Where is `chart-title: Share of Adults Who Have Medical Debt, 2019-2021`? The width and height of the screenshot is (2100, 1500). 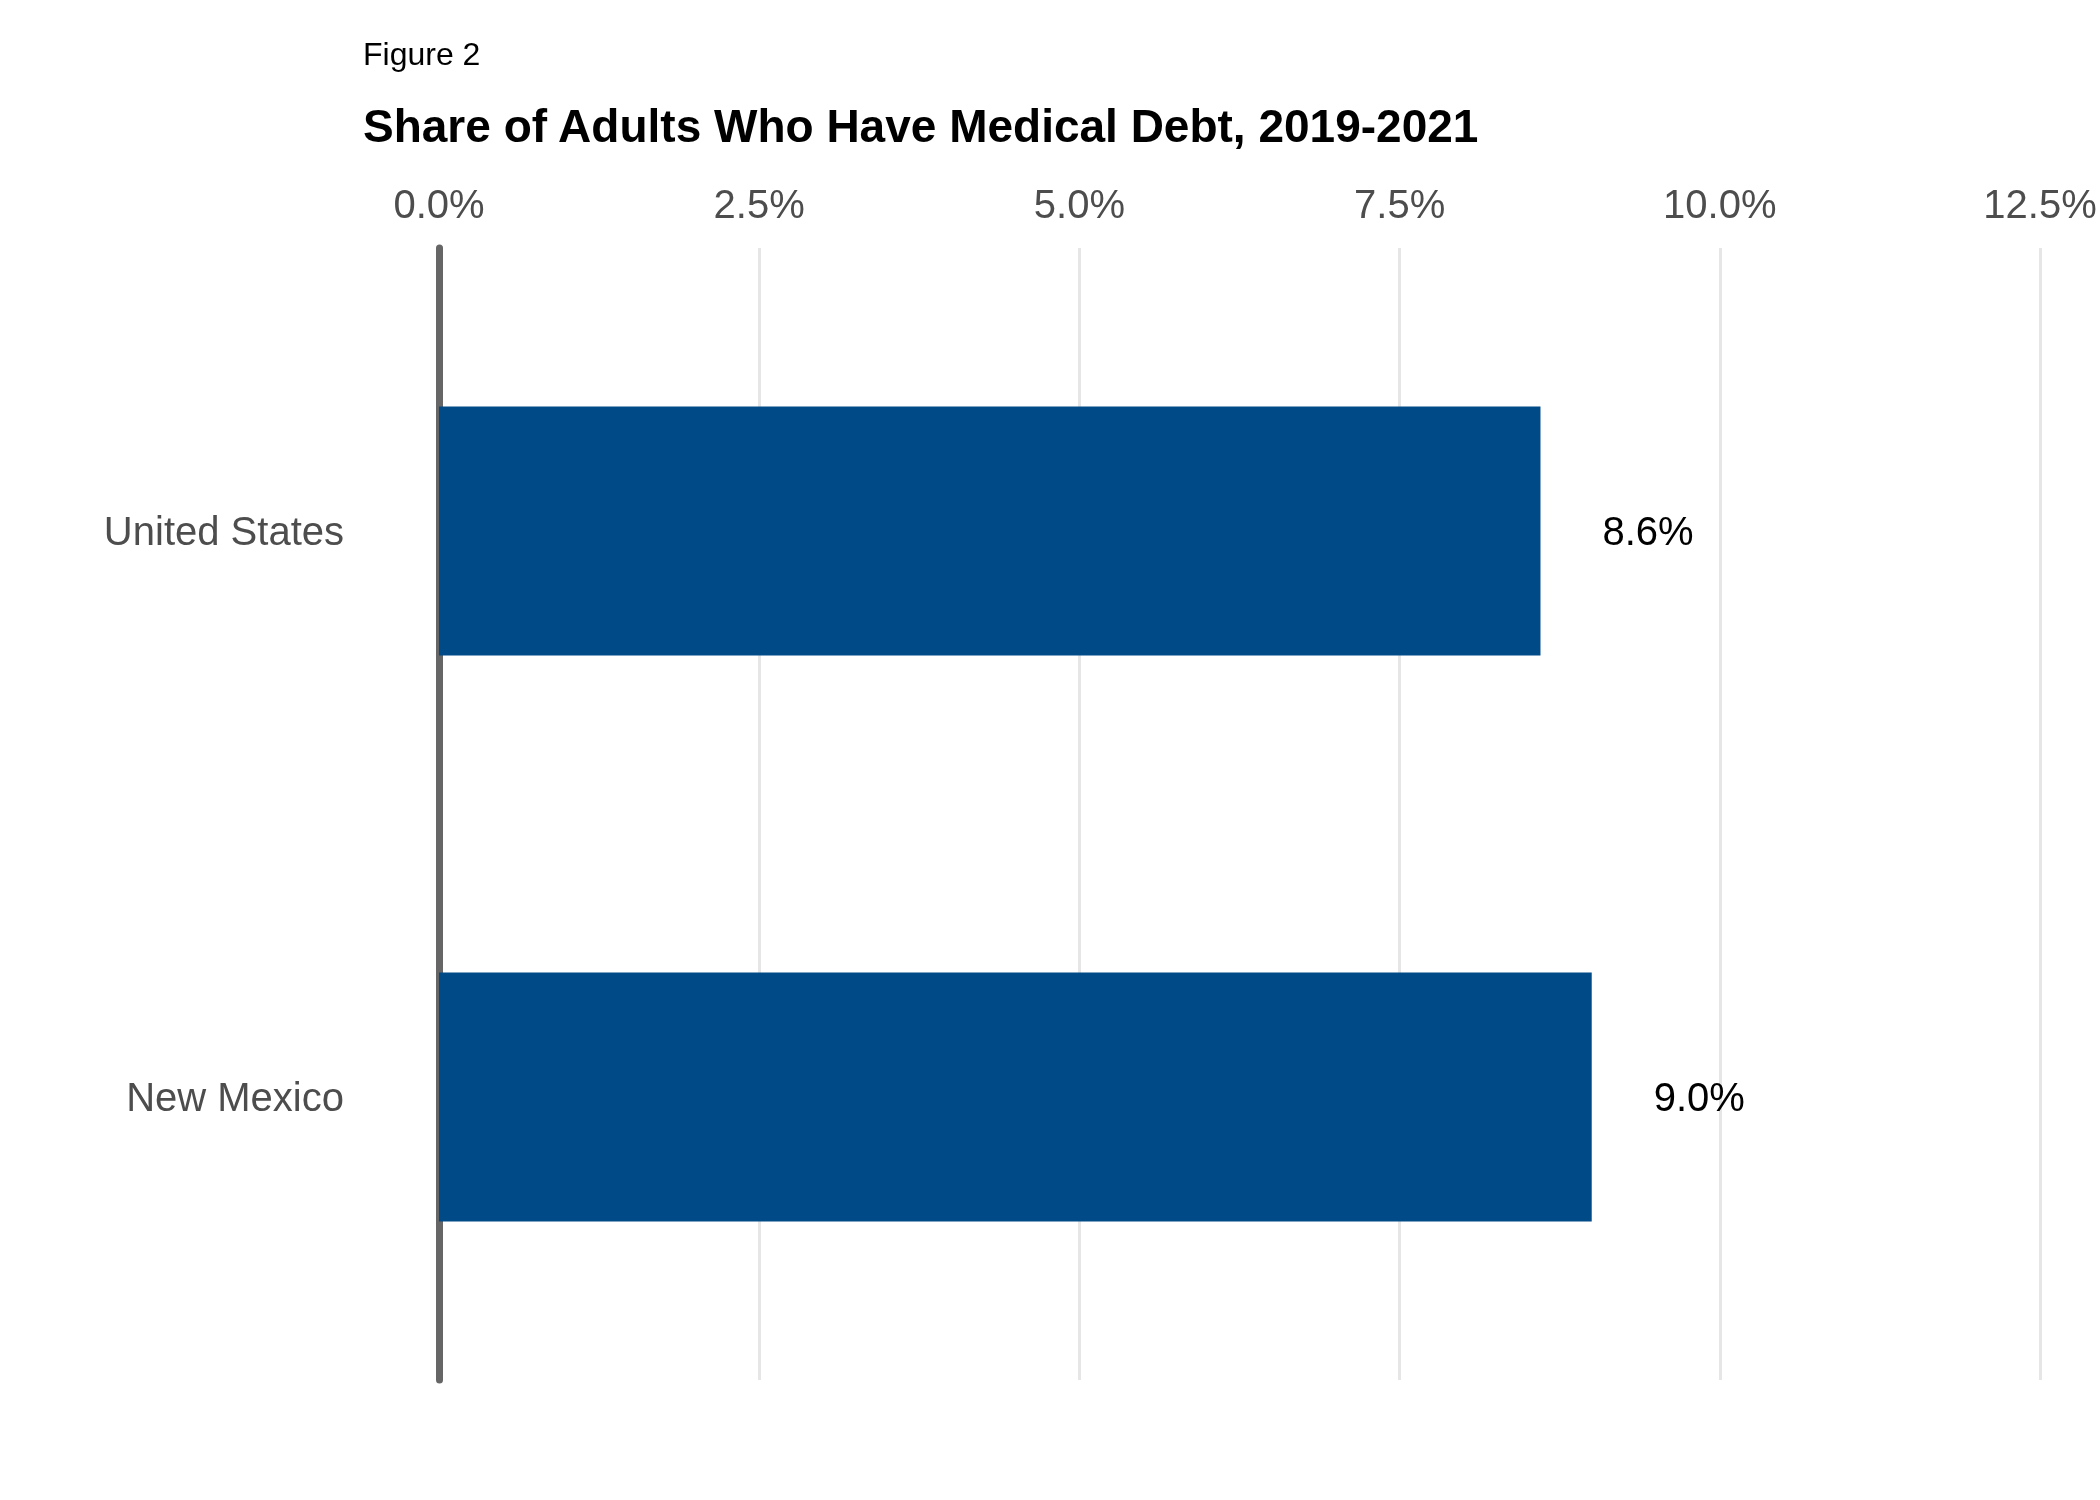
chart-title: Share of Adults Who Have Medical Debt, 2019-2021 is located at coordinates (921, 126).